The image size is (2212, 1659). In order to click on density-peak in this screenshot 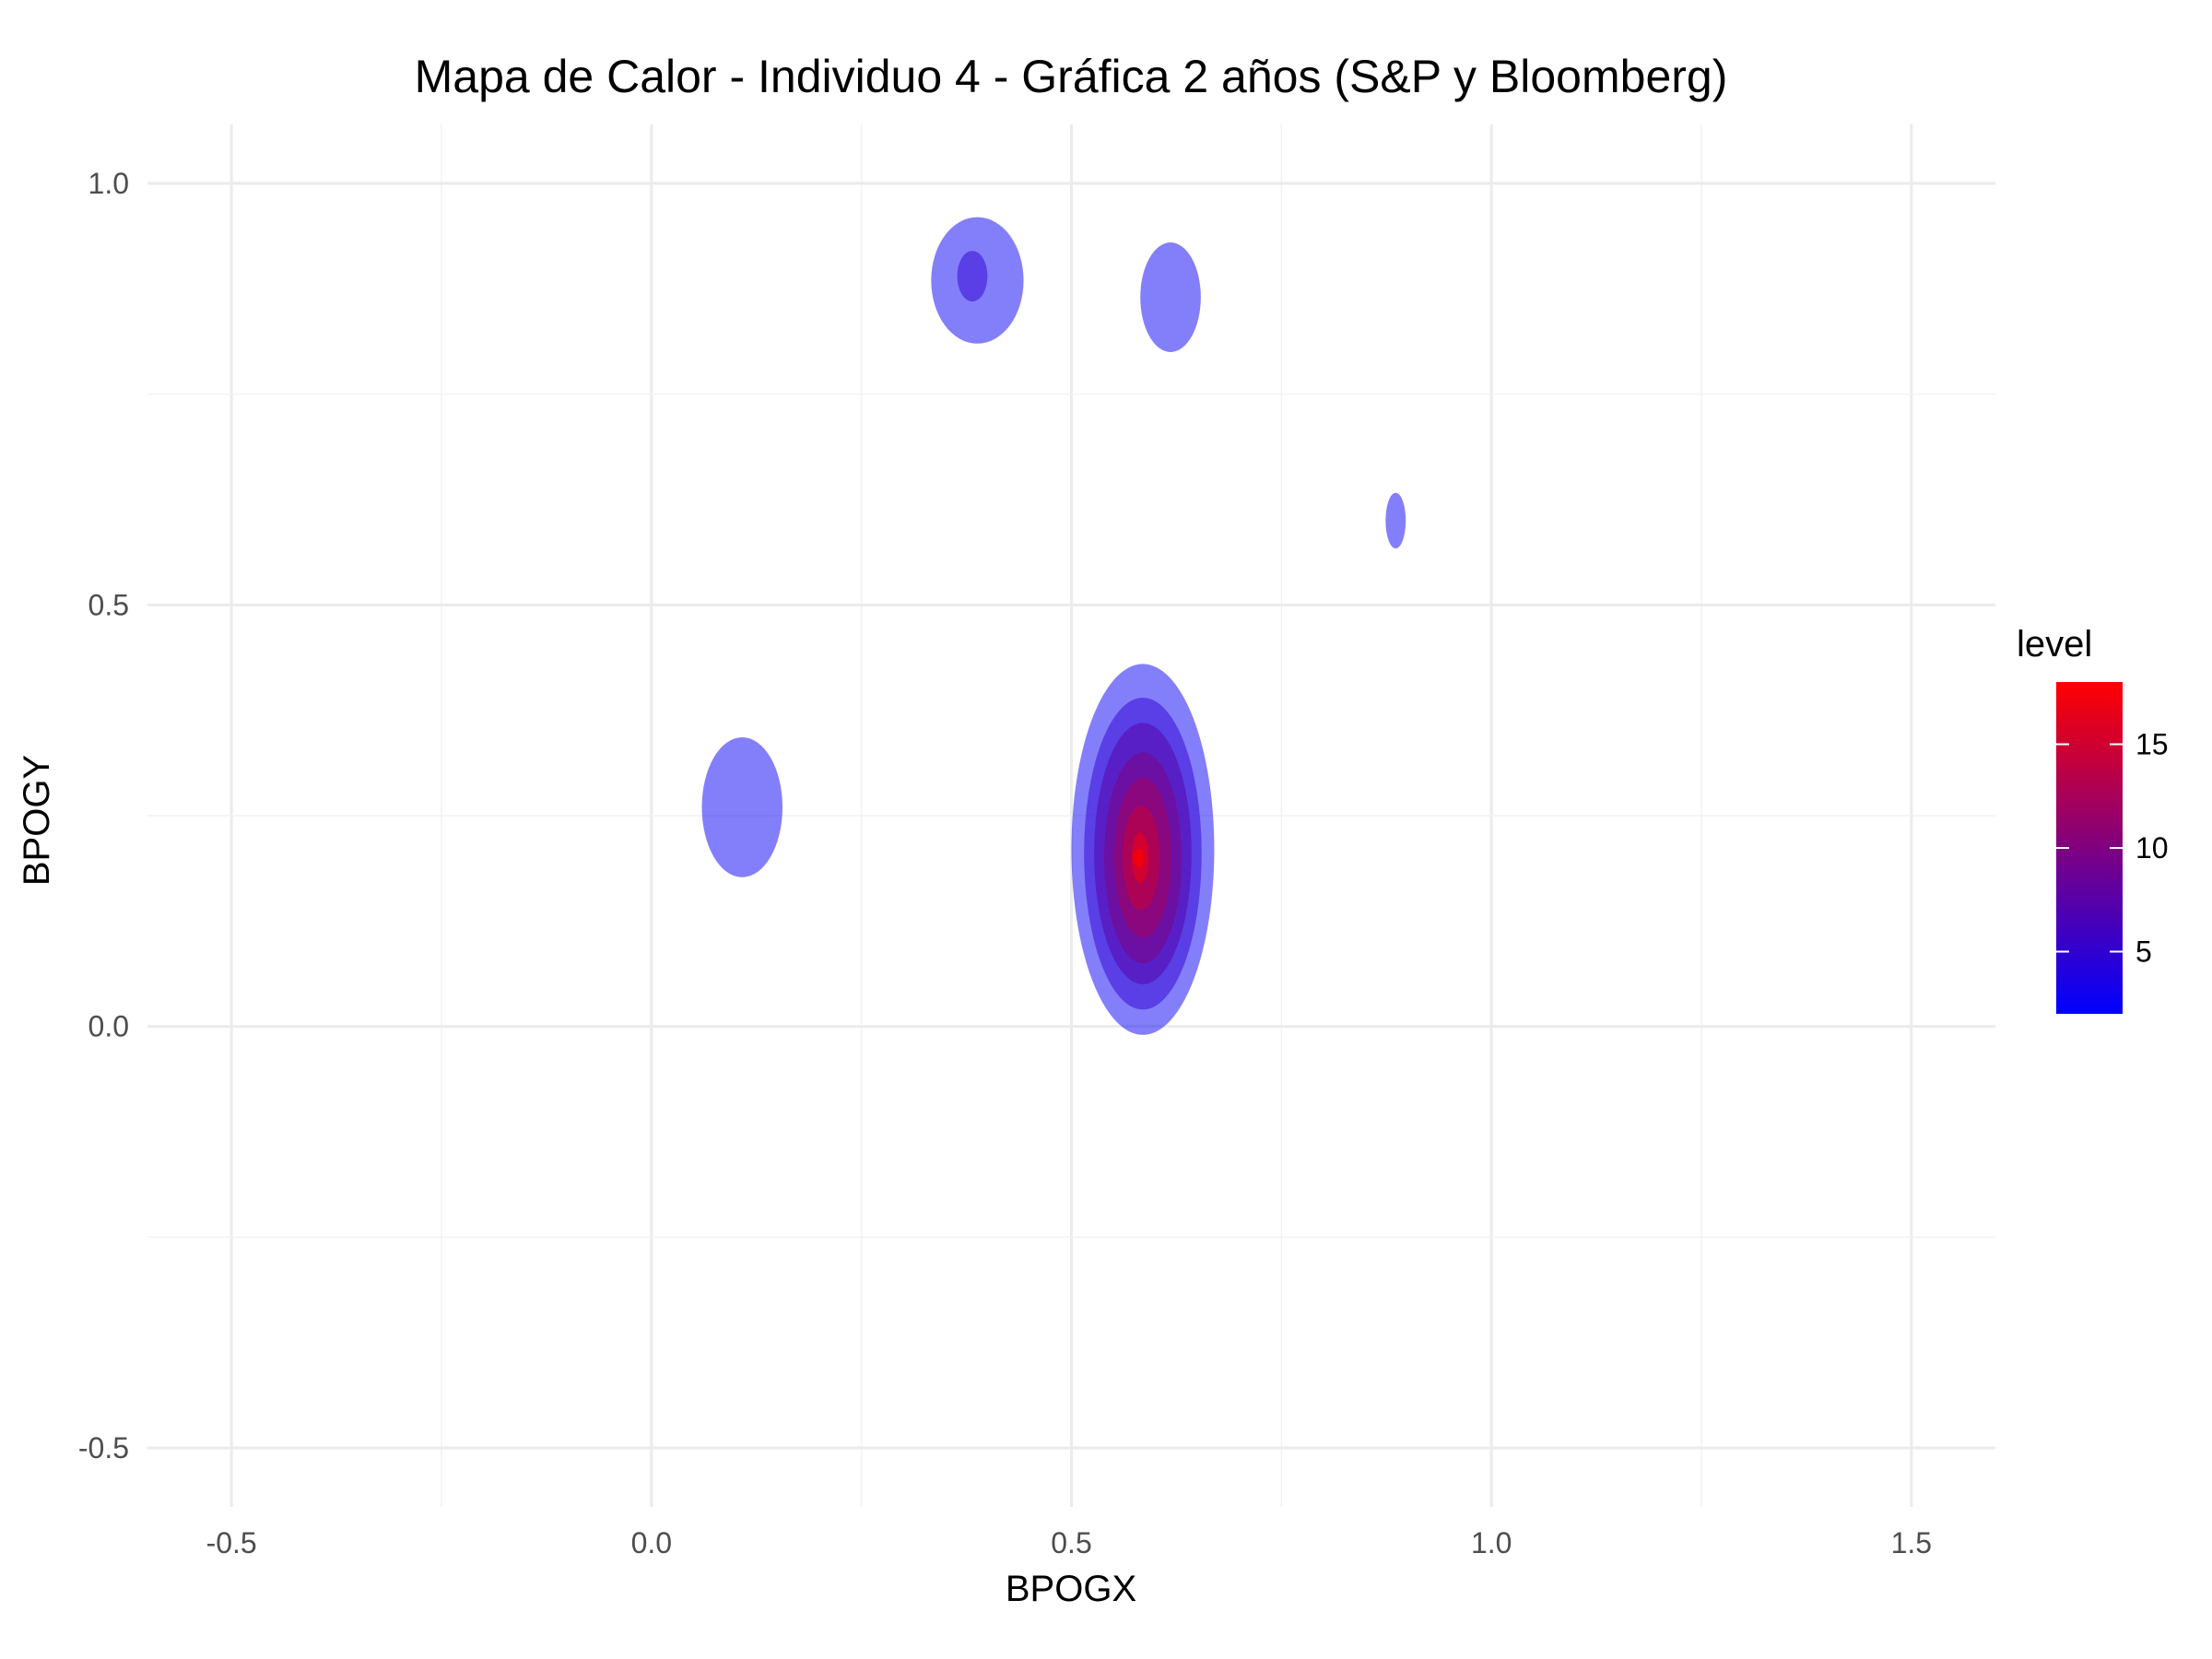, I will do `click(1139, 857)`.